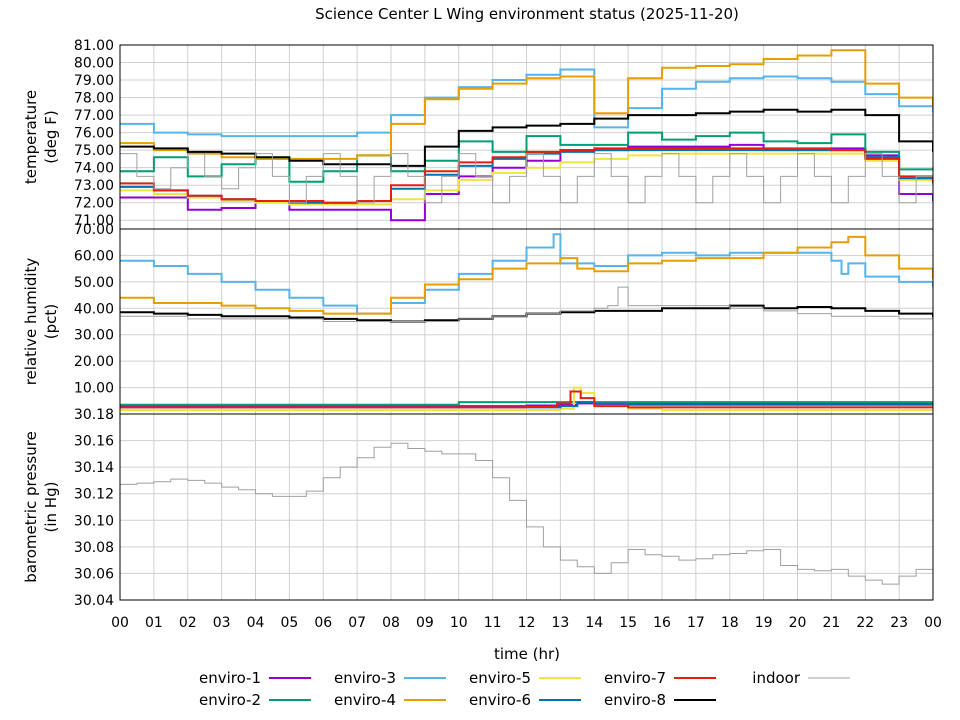  What do you see at coordinates (391, 623) in the screenshot?
I see `x-tick-label: 08` at bounding box center [391, 623].